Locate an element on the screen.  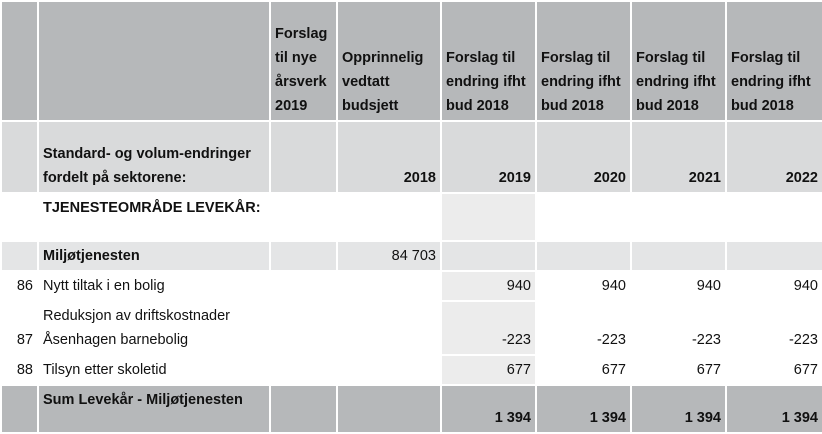
cell: Nytt tiltak i en bolig is located at coordinates (154, 286).